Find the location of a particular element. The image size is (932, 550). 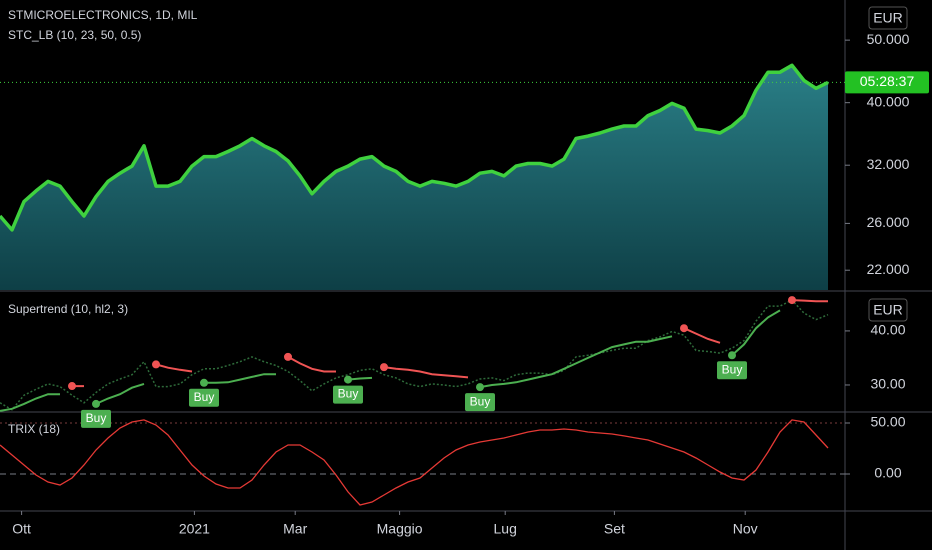

y-tick-label: 0.00 is located at coordinates (887, 473).